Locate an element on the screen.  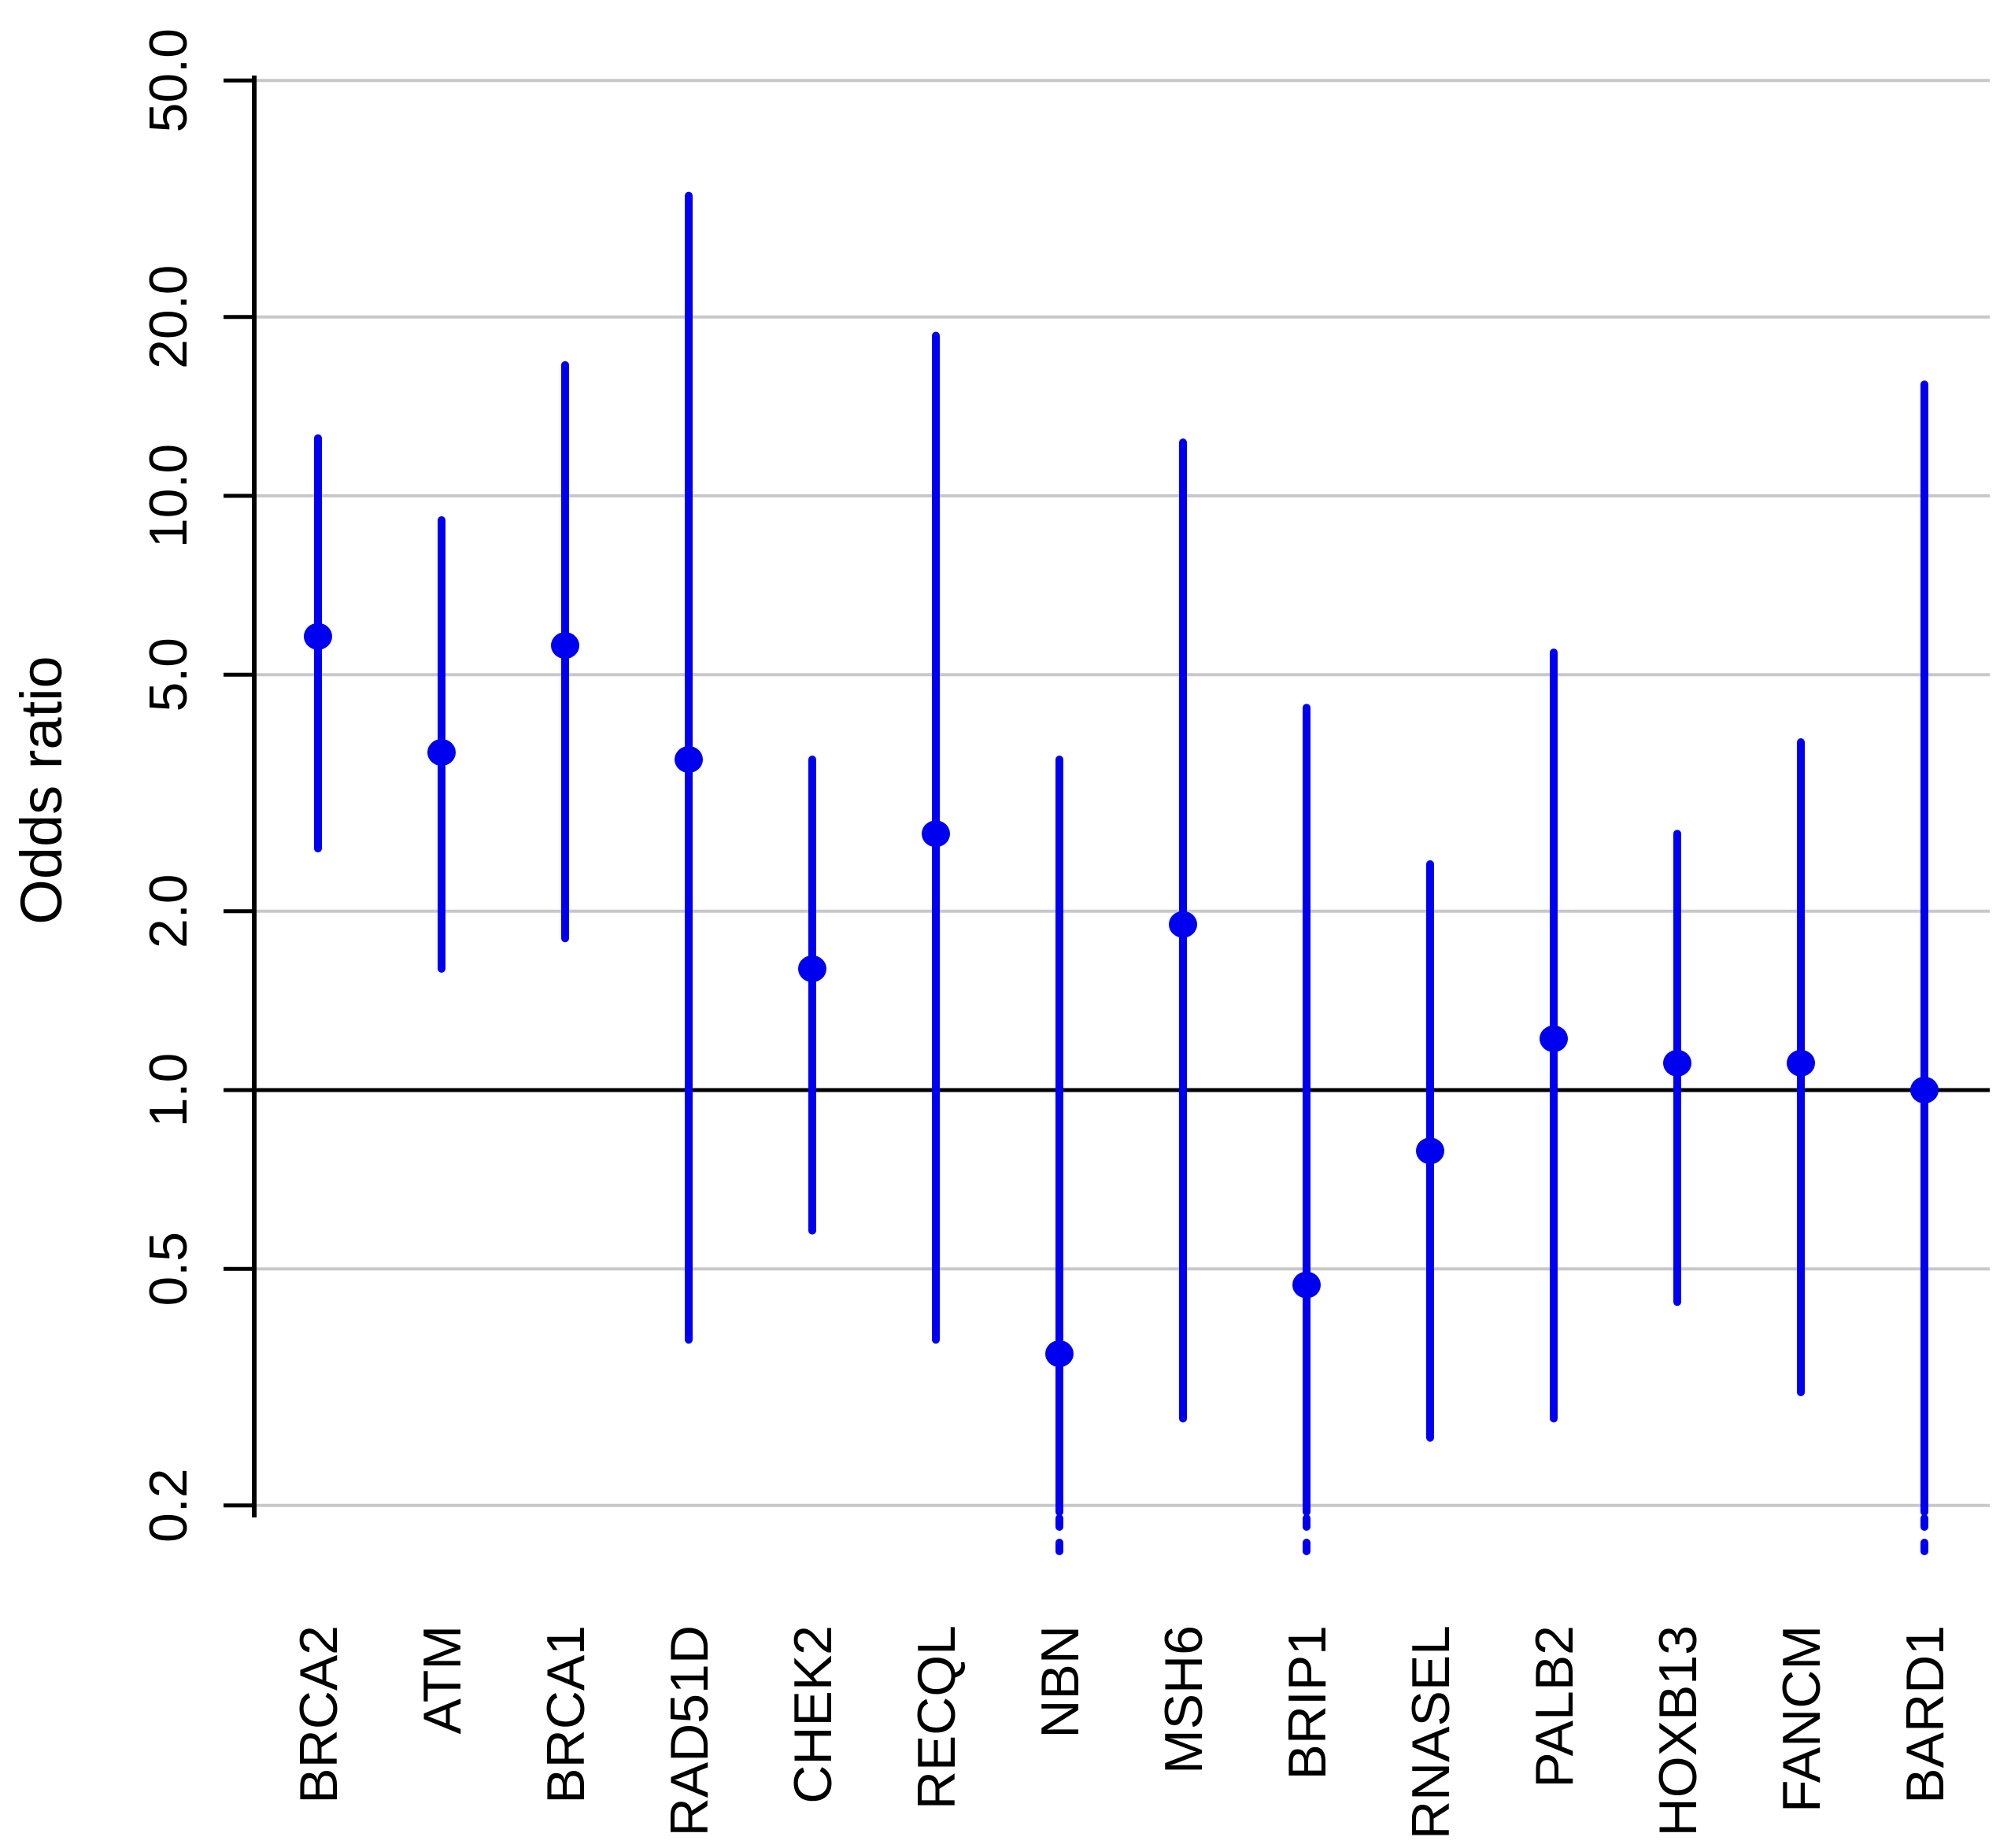
x-axis-label-PALB2: PALB2 is located at coordinates (1554, 1706).